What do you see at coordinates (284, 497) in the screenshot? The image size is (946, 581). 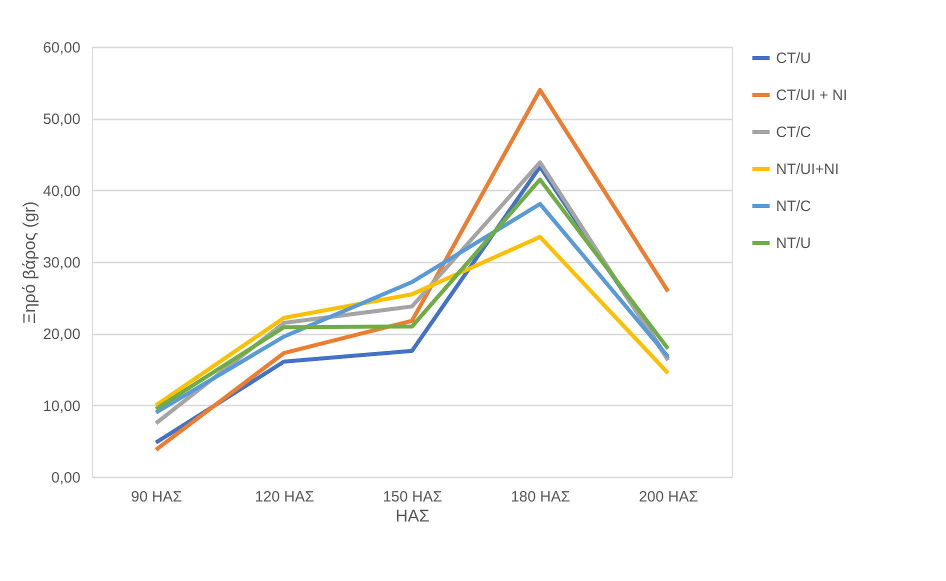 I see `x-tick-label: 120 ΗΑΣ` at bounding box center [284, 497].